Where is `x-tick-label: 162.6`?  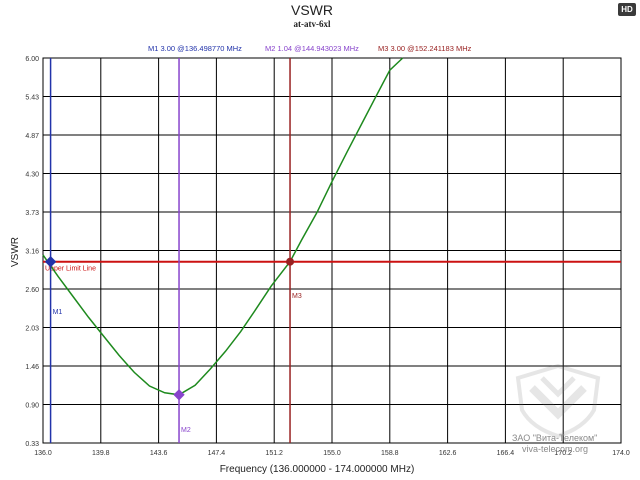
x-tick-label: 162.6 is located at coordinates (448, 453).